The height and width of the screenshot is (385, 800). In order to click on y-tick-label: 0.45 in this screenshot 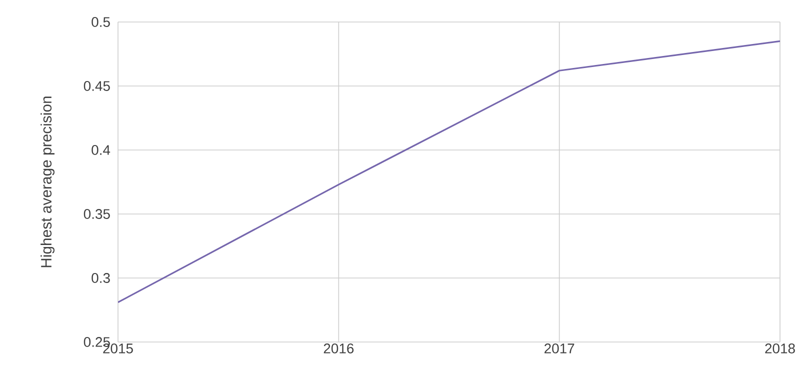, I will do `click(97, 86)`.